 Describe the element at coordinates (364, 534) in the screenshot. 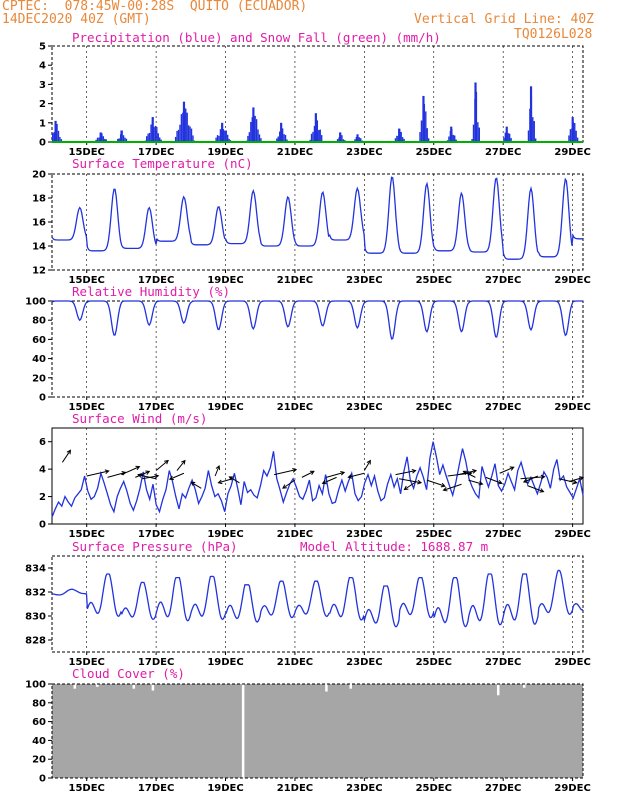

I see `wind-xtick-label: 23DEC` at that location.